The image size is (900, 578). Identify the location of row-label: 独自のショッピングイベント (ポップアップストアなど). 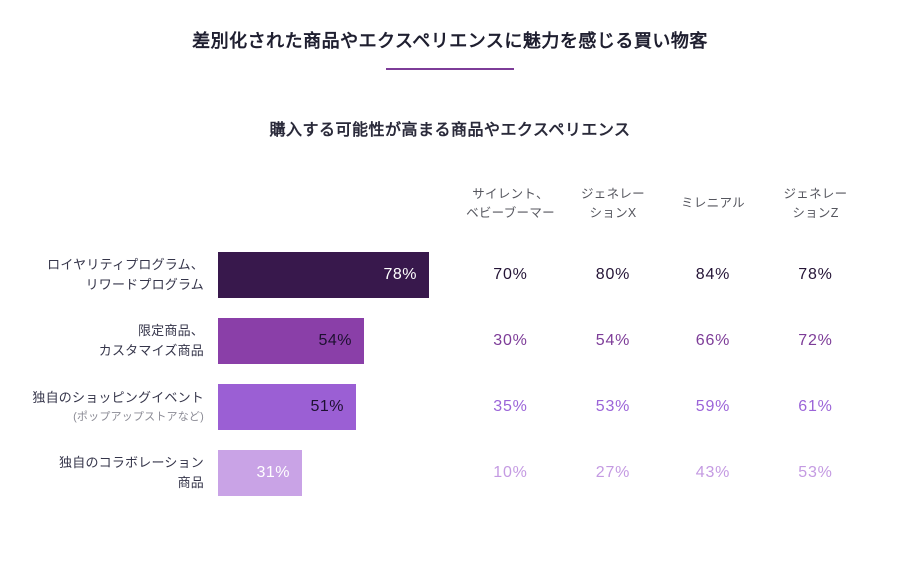
(118, 406).